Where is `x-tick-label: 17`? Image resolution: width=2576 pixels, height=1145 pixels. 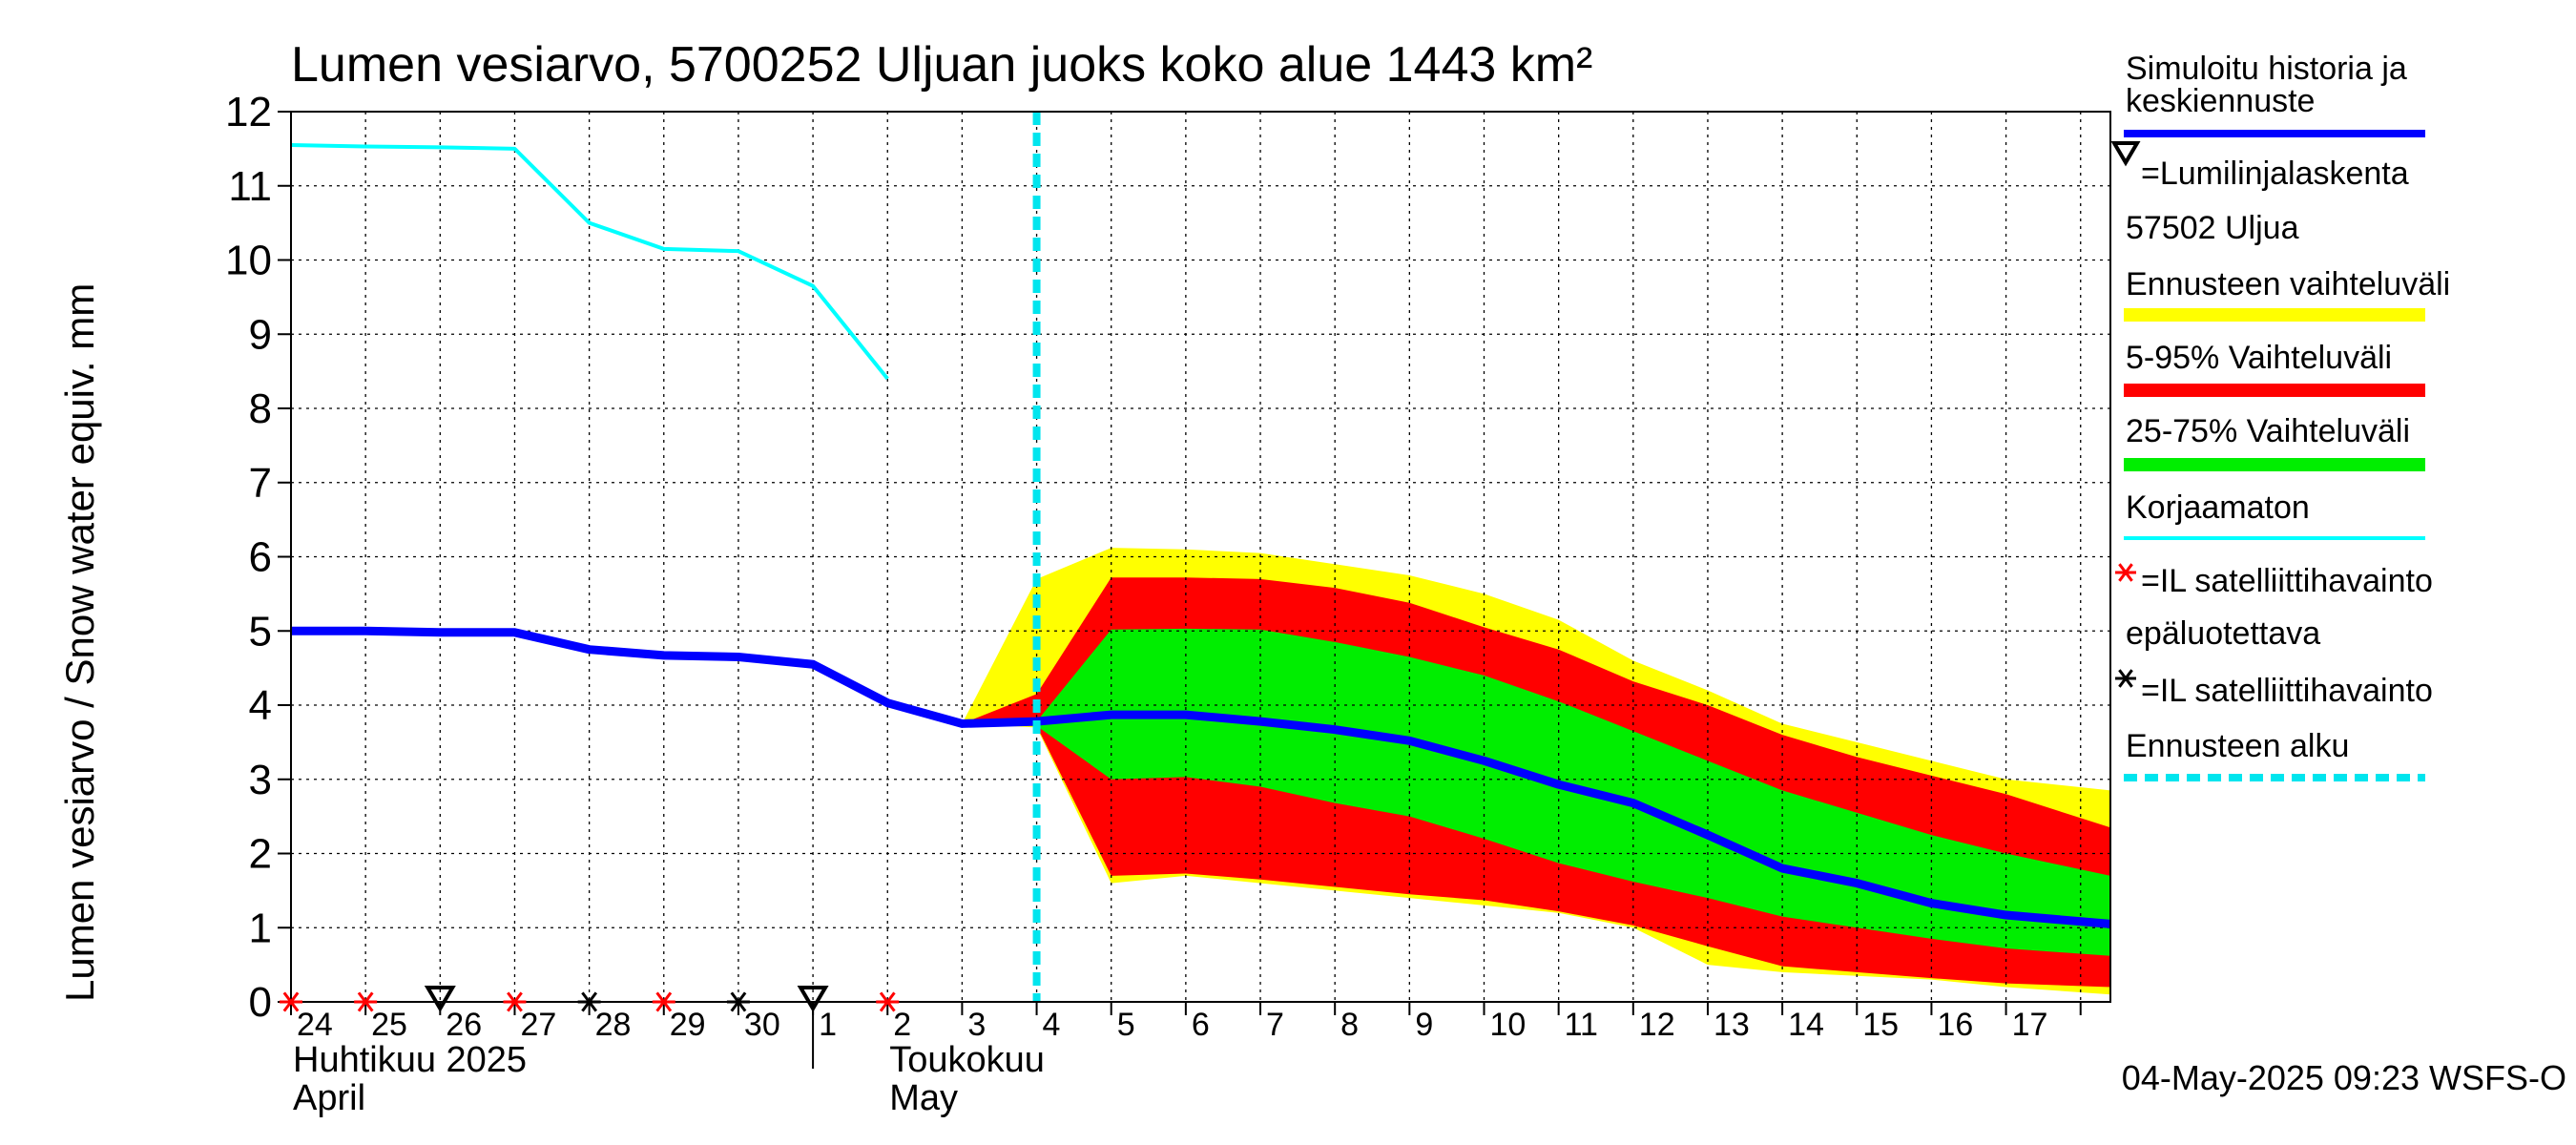
x-tick-label: 17 is located at coordinates (2030, 1025).